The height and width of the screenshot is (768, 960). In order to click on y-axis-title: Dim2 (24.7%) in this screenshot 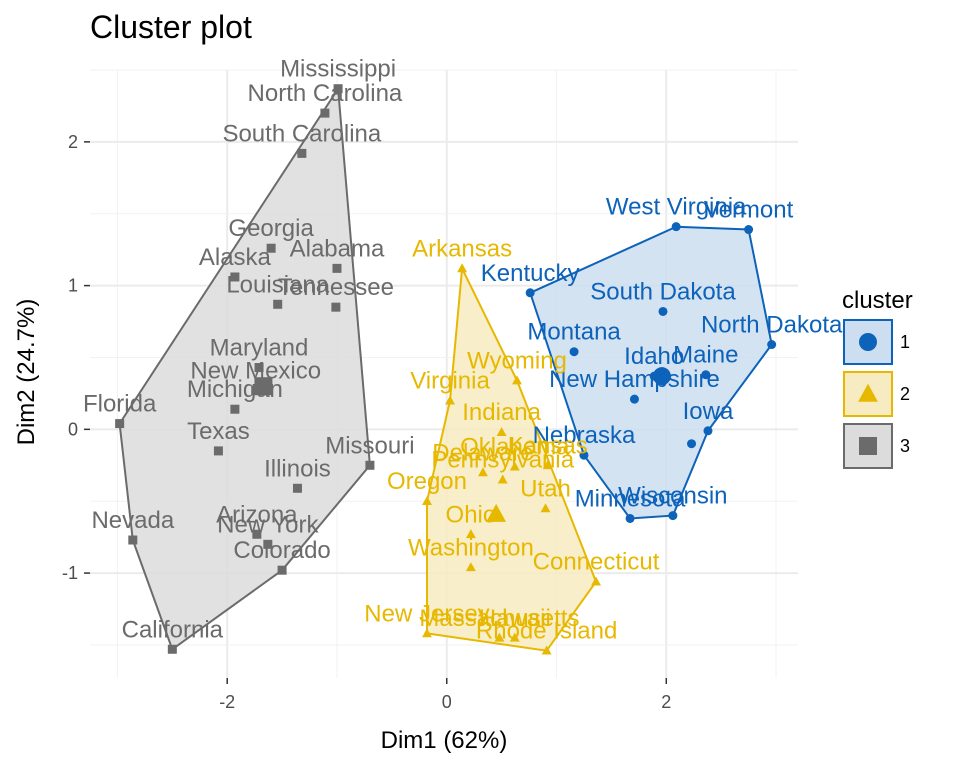, I will do `click(26, 372)`.